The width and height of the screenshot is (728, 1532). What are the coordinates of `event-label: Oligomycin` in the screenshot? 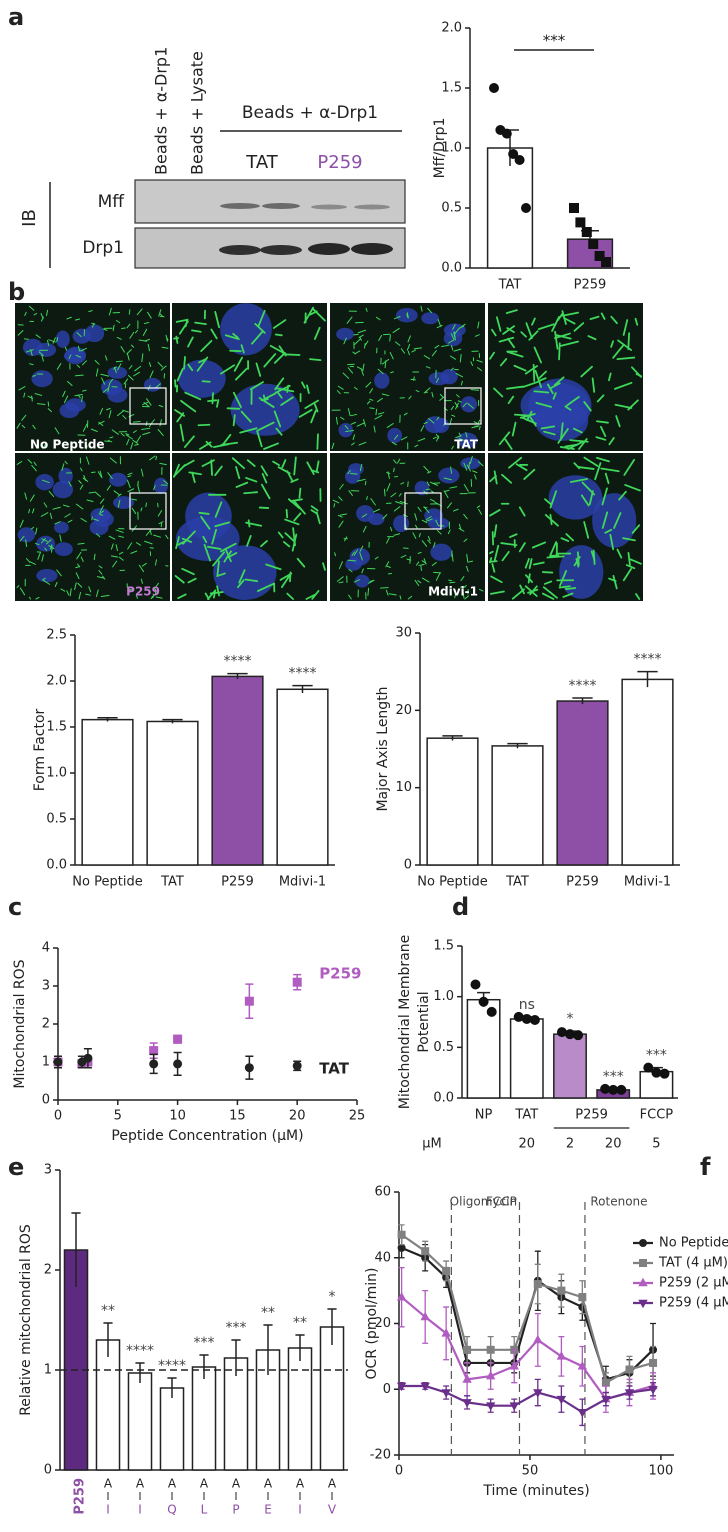 It's located at (483, 1202).